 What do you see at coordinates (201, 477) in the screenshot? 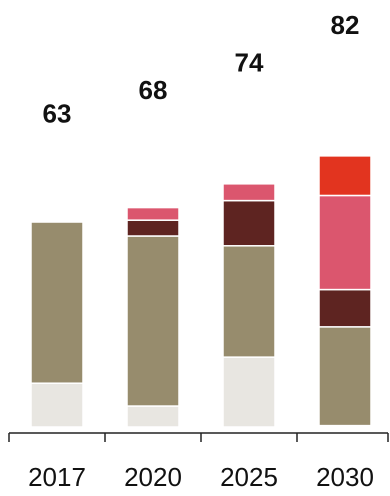
I see `x-tick-labels-group: 2017 2020 2025 2030` at bounding box center [201, 477].